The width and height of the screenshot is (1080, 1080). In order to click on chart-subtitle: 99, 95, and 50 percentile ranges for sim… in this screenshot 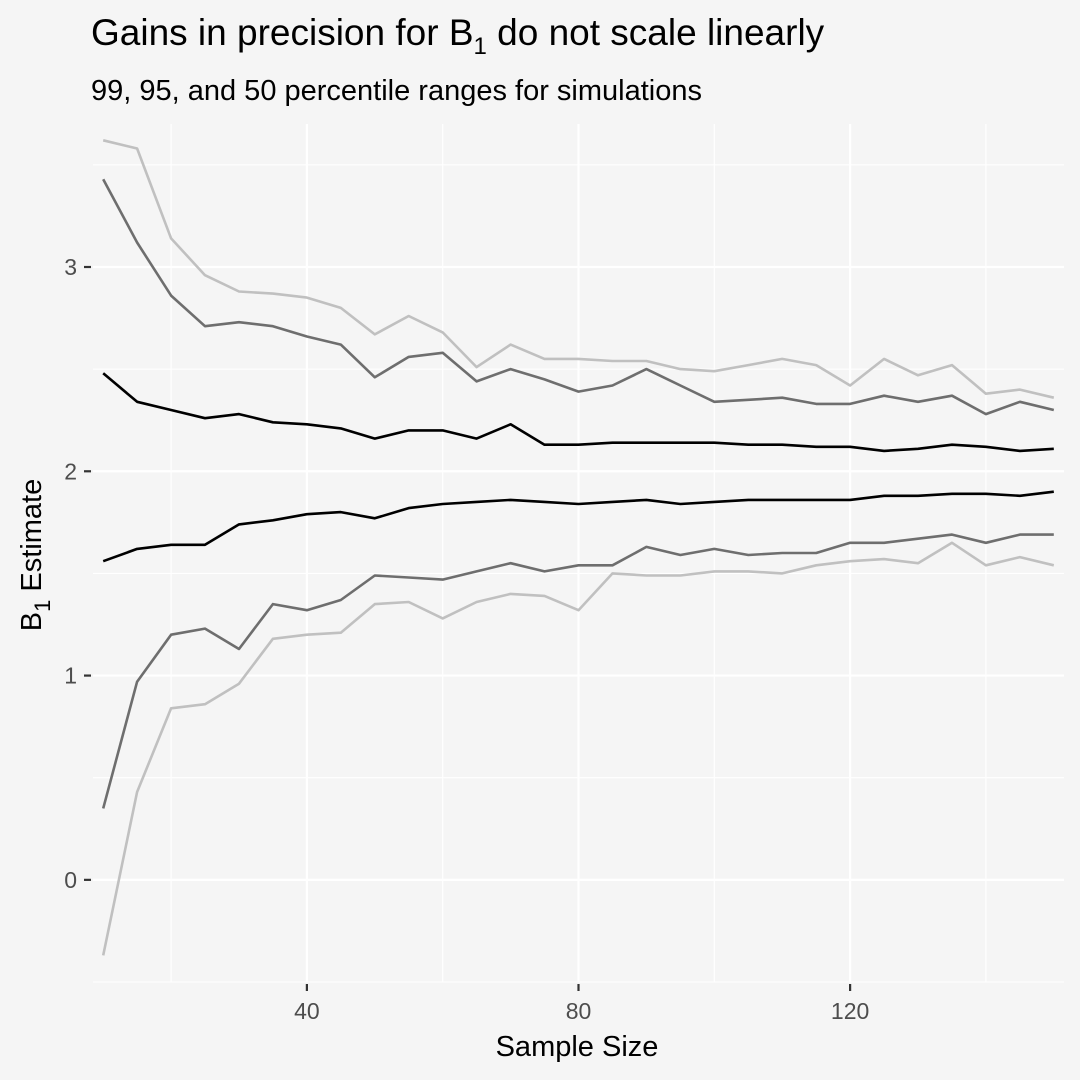, I will do `click(396, 91)`.